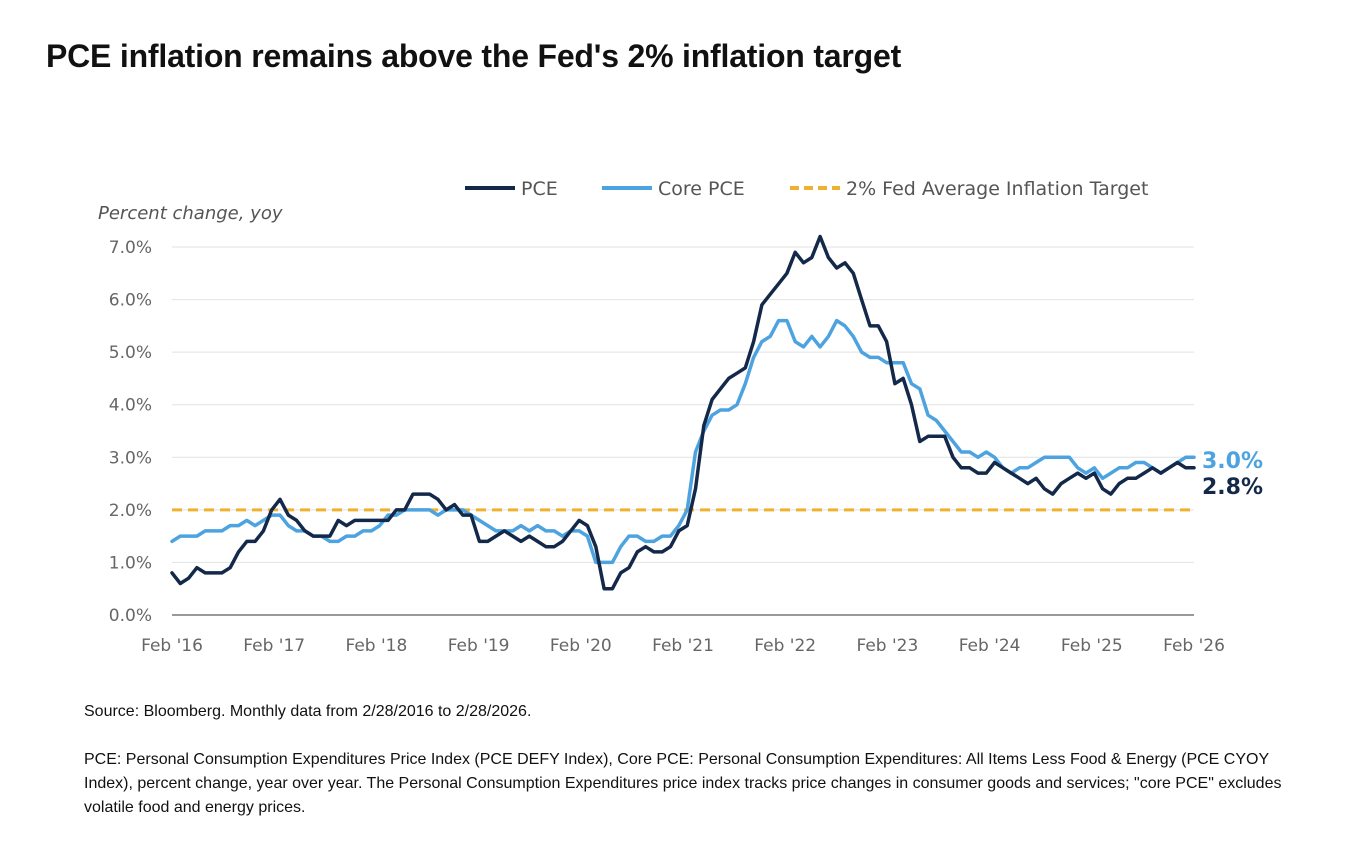 The height and width of the screenshot is (858, 1364). I want to click on end-labels: 3.0%2.8%, so click(1232, 474).